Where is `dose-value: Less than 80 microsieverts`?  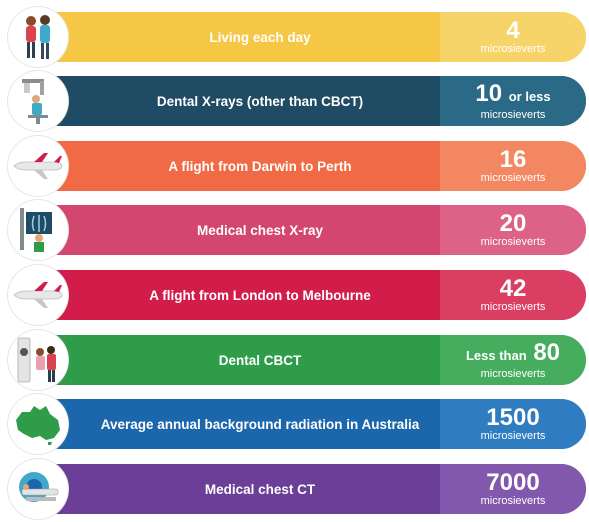 dose-value: Less than 80 microsieverts is located at coordinates (513, 360).